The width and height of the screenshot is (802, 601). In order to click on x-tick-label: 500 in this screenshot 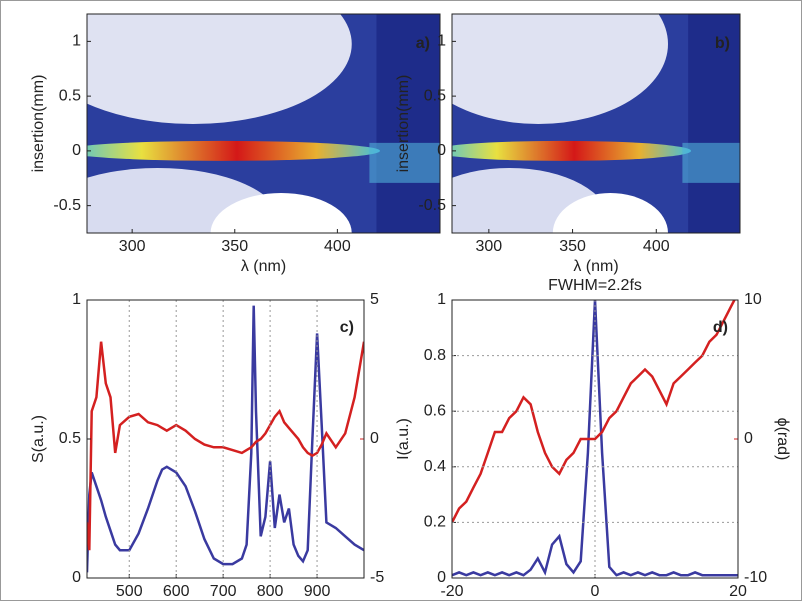, I will do `click(129, 591)`.